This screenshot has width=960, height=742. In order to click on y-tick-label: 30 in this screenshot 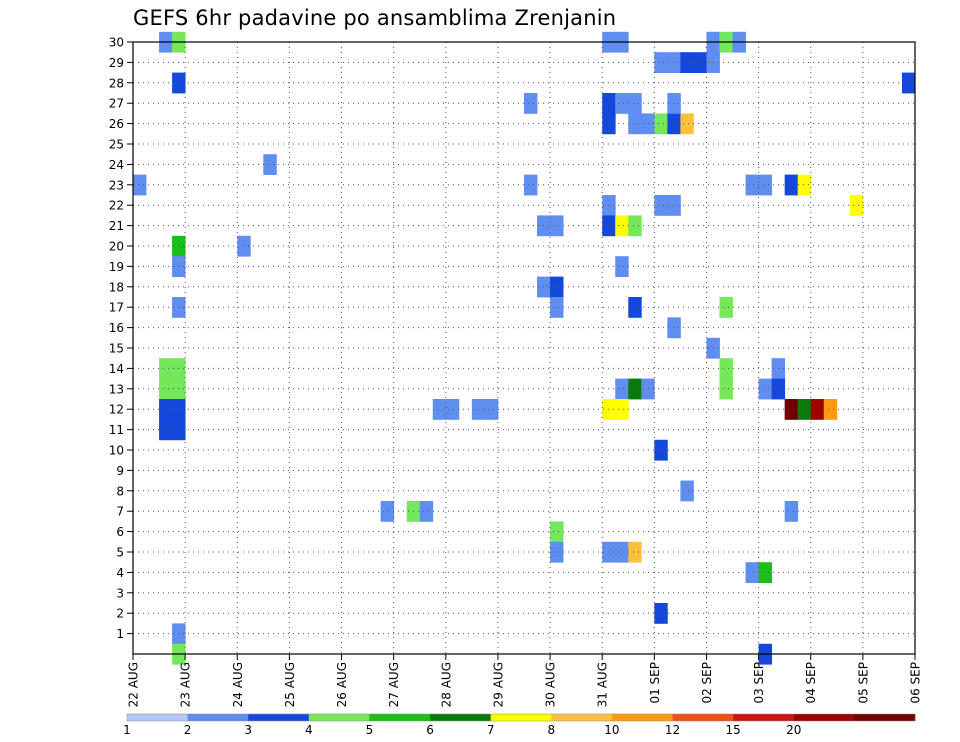, I will do `click(116, 43)`.